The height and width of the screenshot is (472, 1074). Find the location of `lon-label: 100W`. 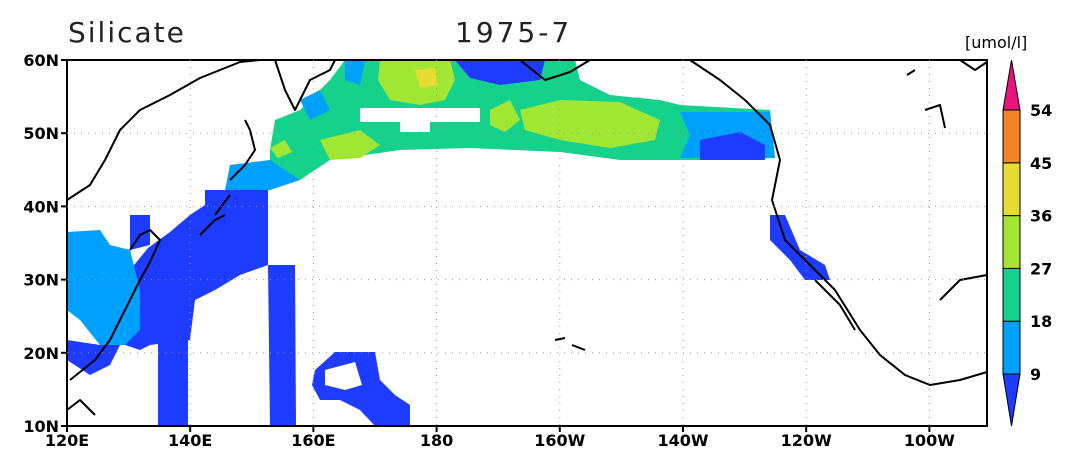

lon-label: 100W is located at coordinates (929, 440).